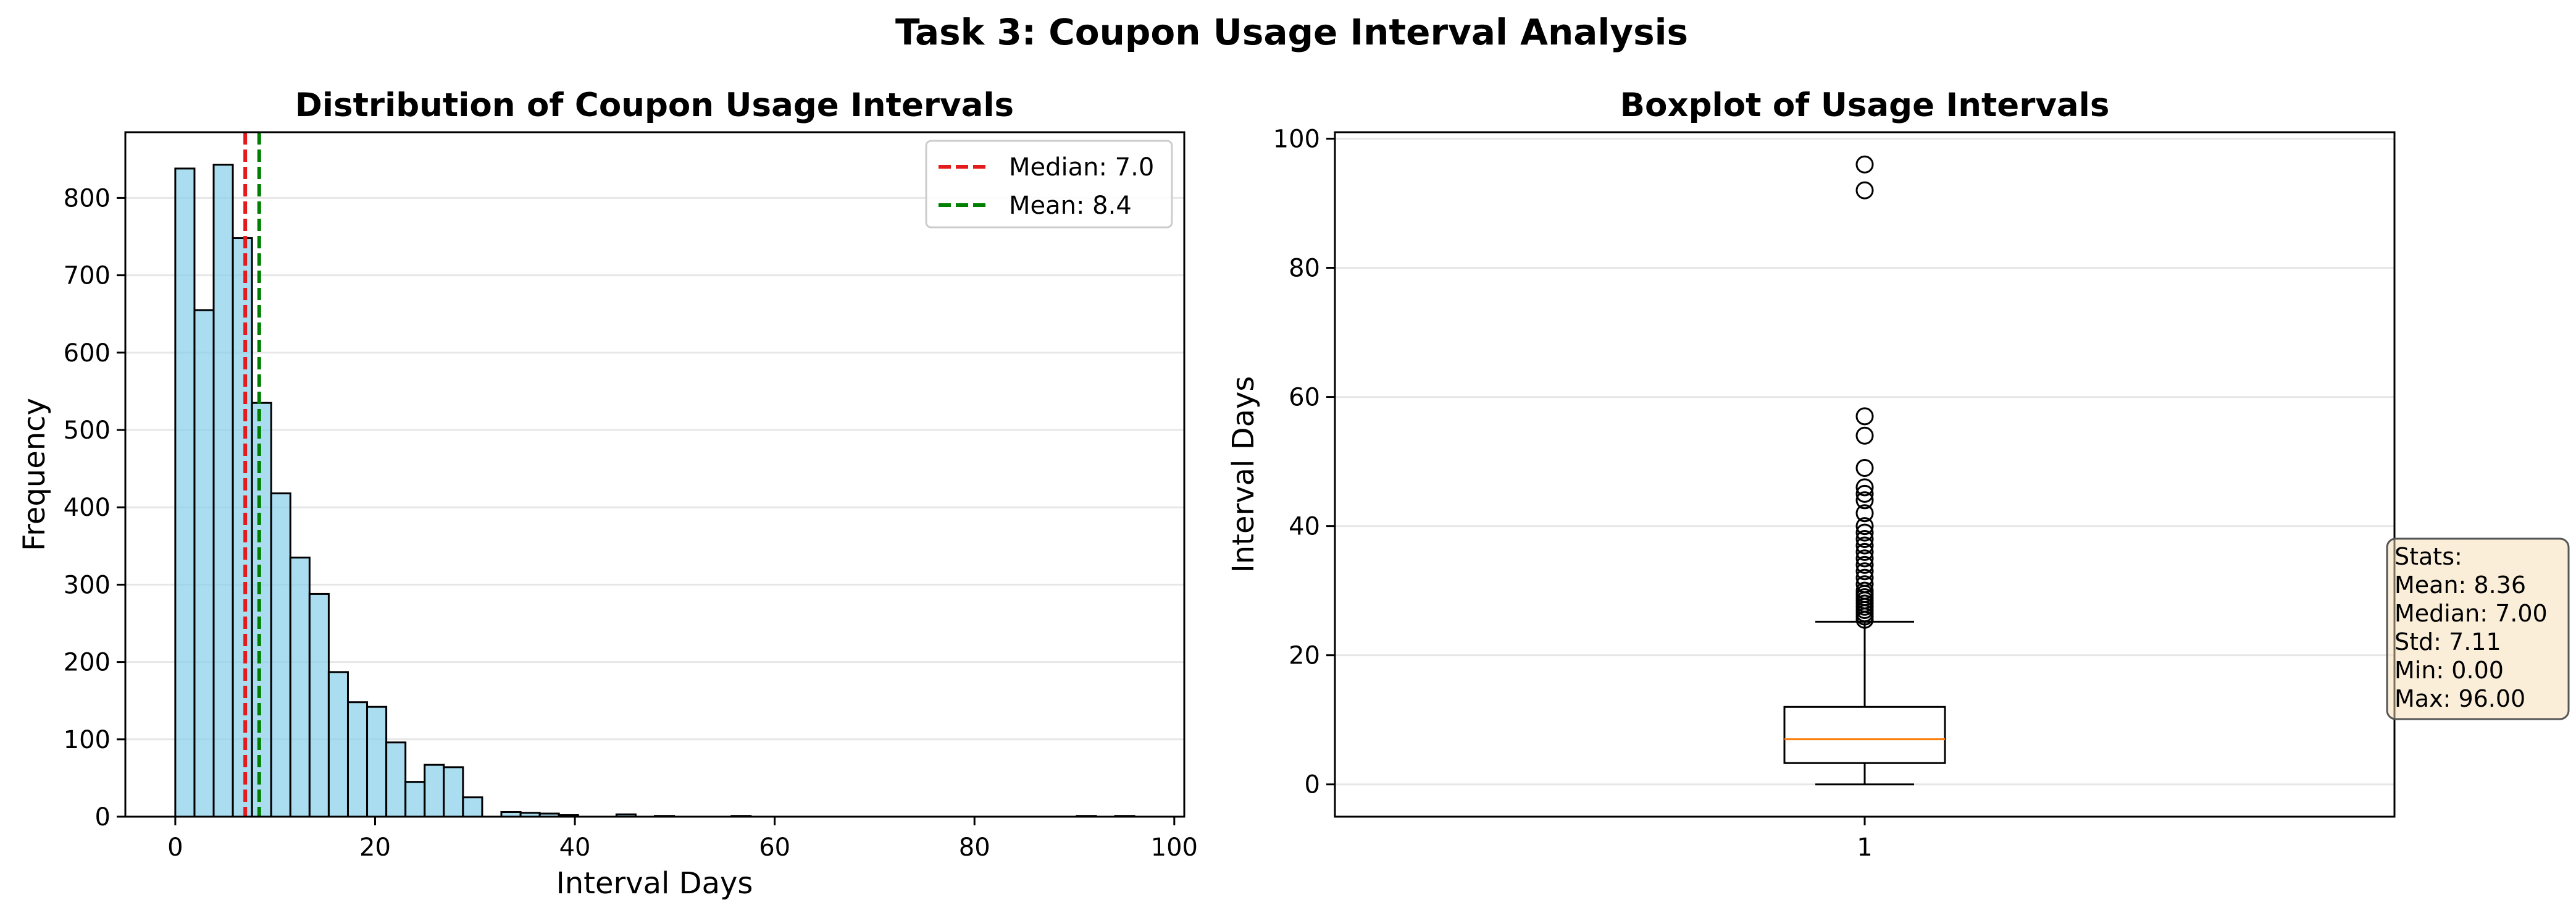  What do you see at coordinates (654, 883) in the screenshot?
I see `histogram-x-label: Interval Days` at bounding box center [654, 883].